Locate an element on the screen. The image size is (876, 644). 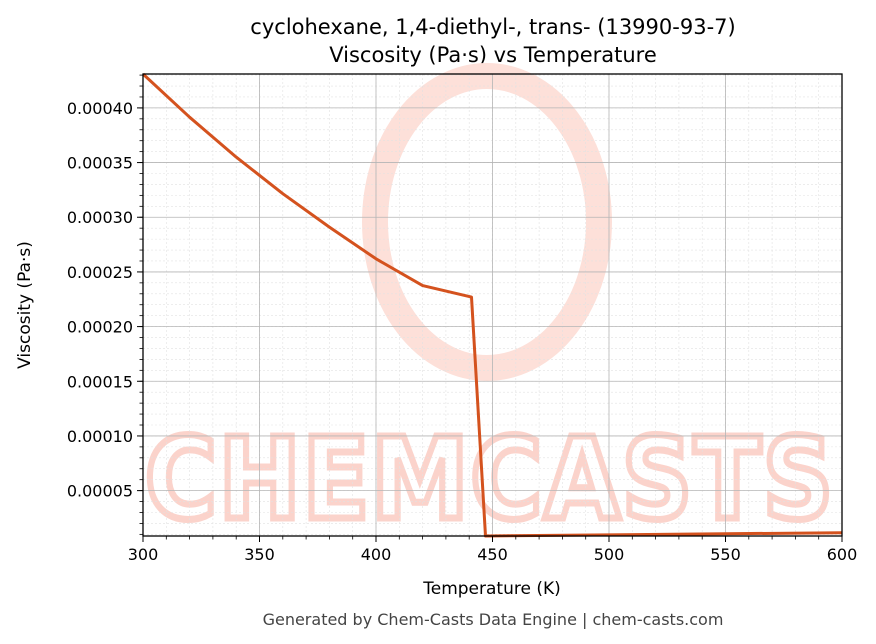
y-tick-label: 0.00010 is located at coordinates (100, 436).